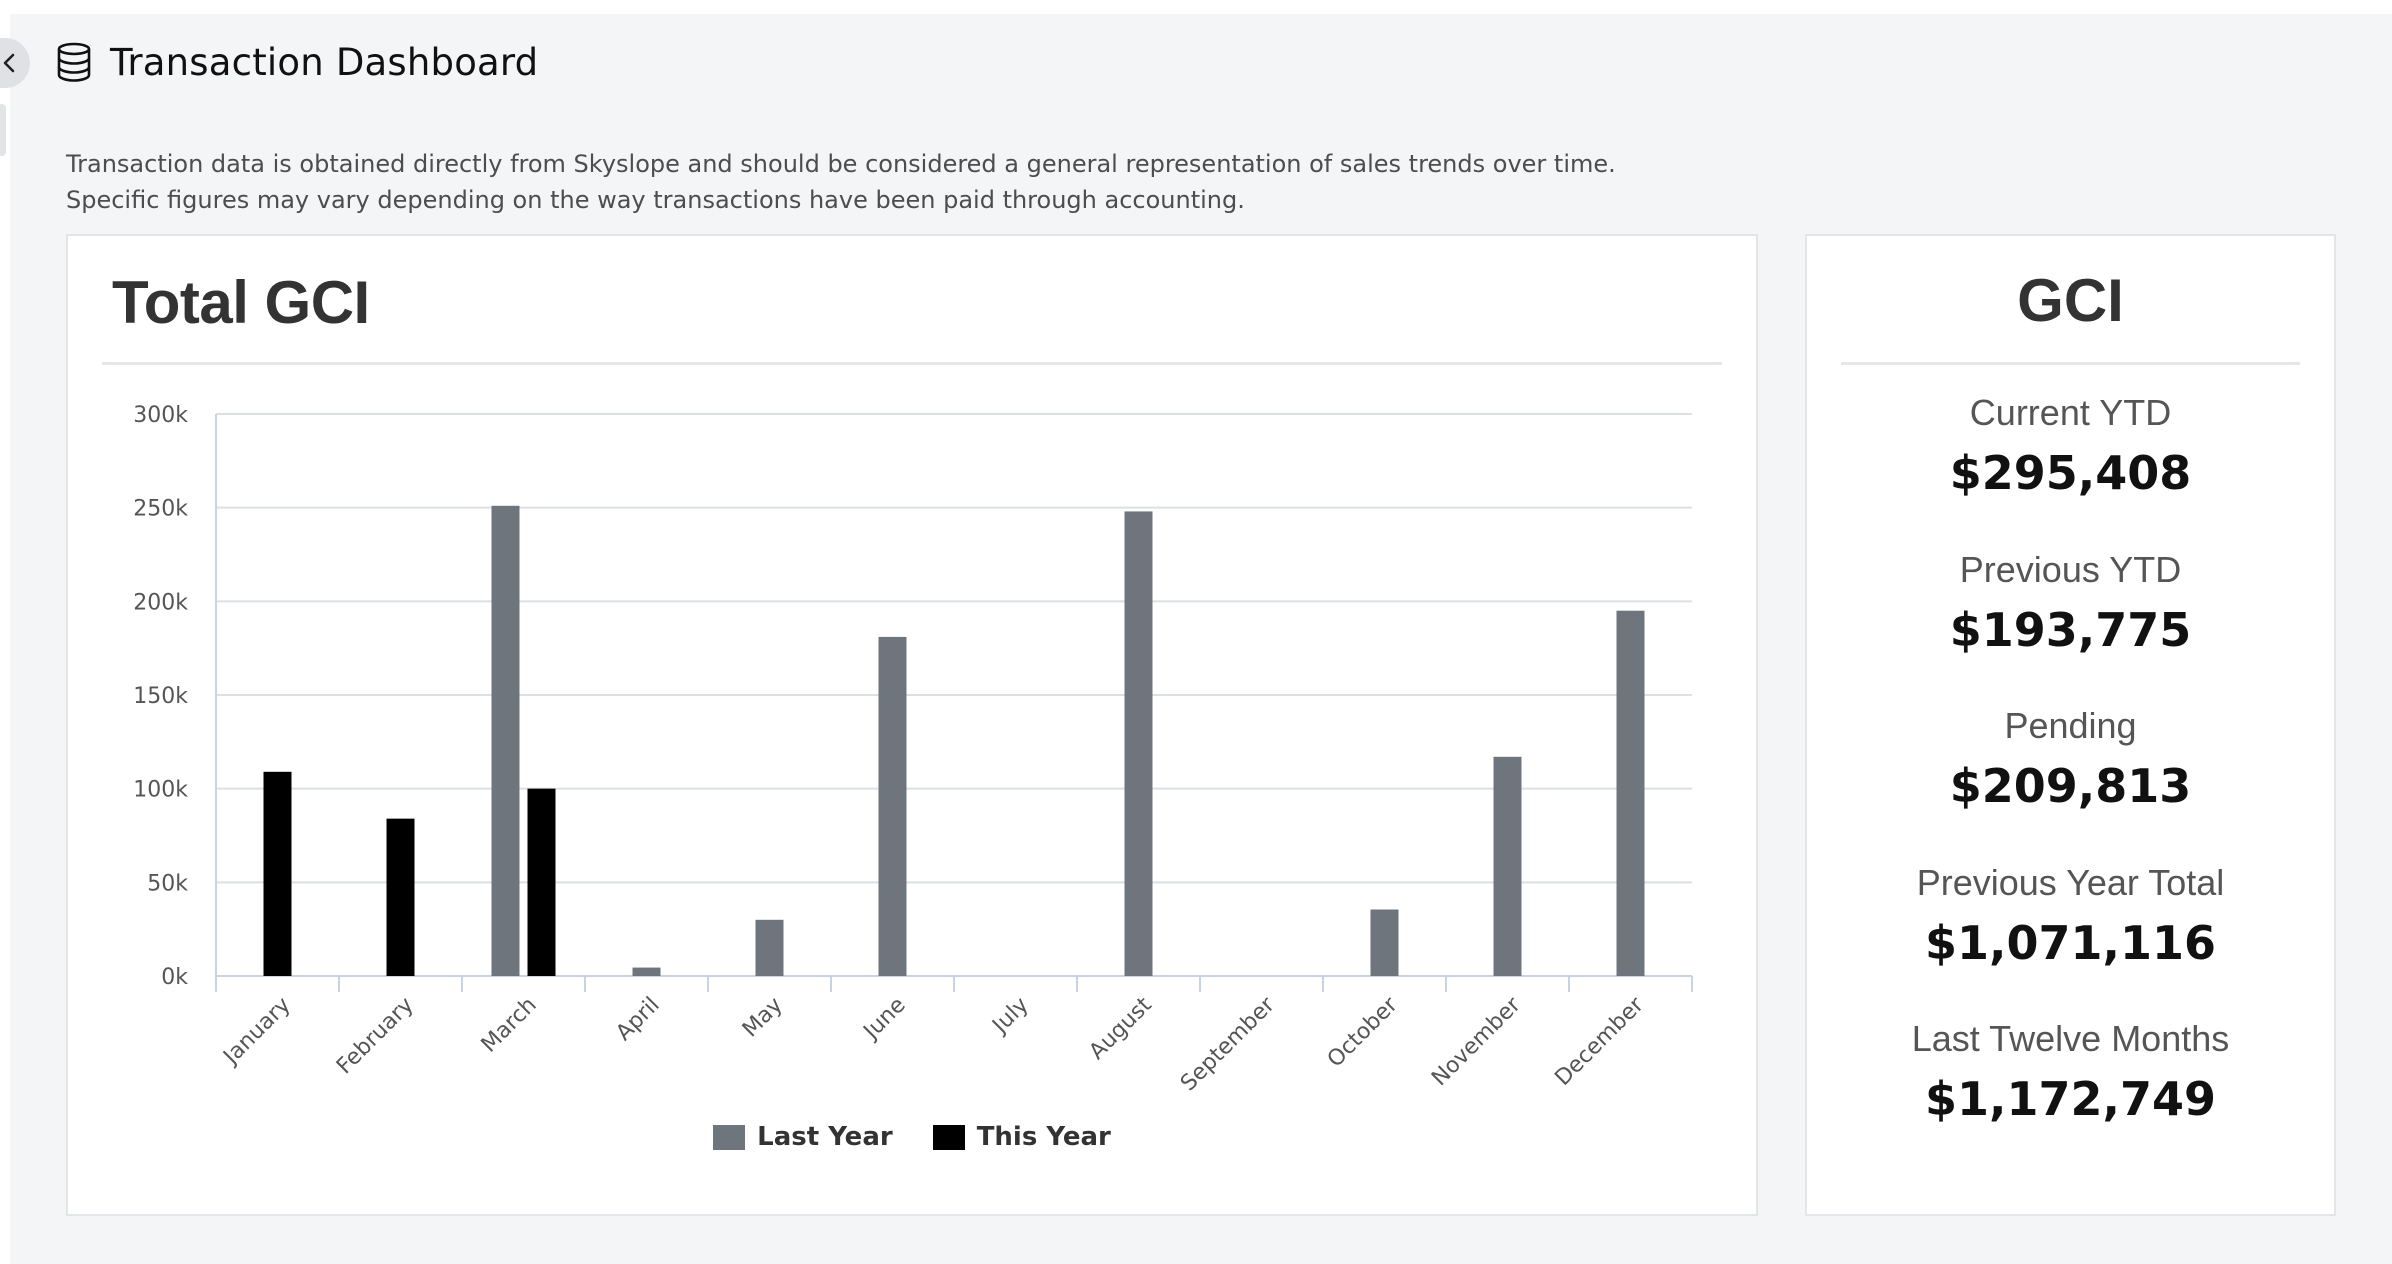 This screenshot has width=2392, height=1264. Describe the element at coordinates (2070, 882) in the screenshot. I see `stat-label: Previous Year Total` at that location.